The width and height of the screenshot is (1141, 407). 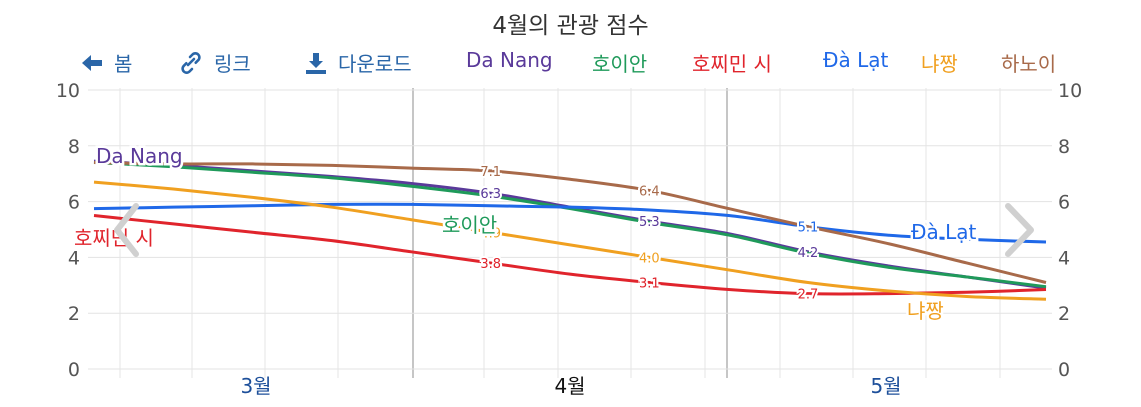 What do you see at coordinates (139, 156) in the screenshot?
I see `series-end-label-0: Da Nang` at bounding box center [139, 156].